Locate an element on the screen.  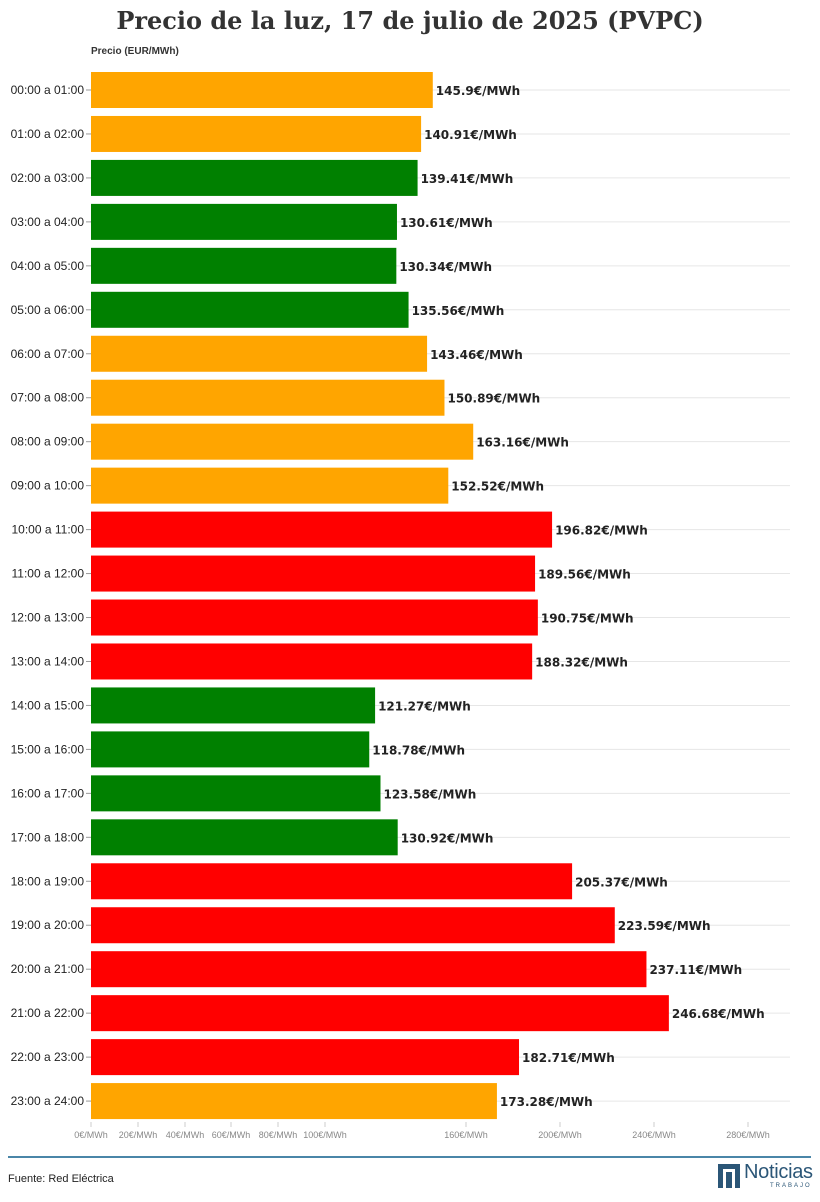
bar-value-label: 145.9€/MWh is located at coordinates (478, 91).